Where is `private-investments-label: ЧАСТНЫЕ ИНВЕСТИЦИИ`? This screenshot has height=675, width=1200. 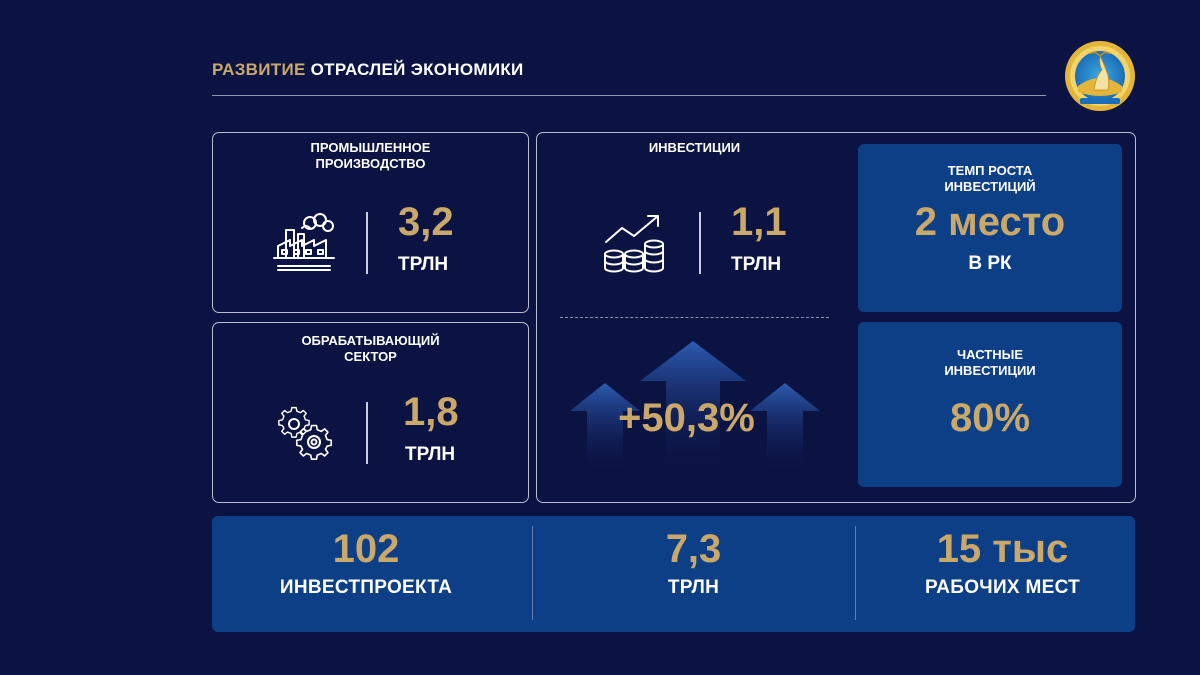
private-investments-label: ЧАСТНЫЕ ИНВЕСТИЦИИ is located at coordinates (990, 362).